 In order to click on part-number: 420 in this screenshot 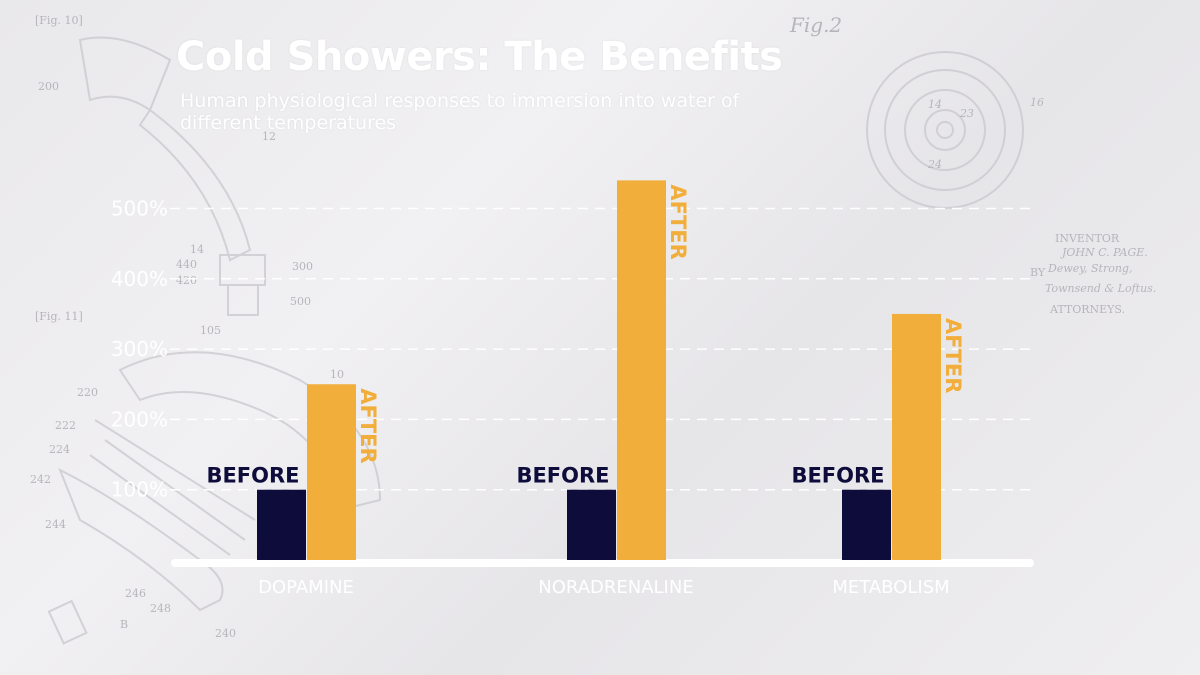, I will do `click(186, 280)`.